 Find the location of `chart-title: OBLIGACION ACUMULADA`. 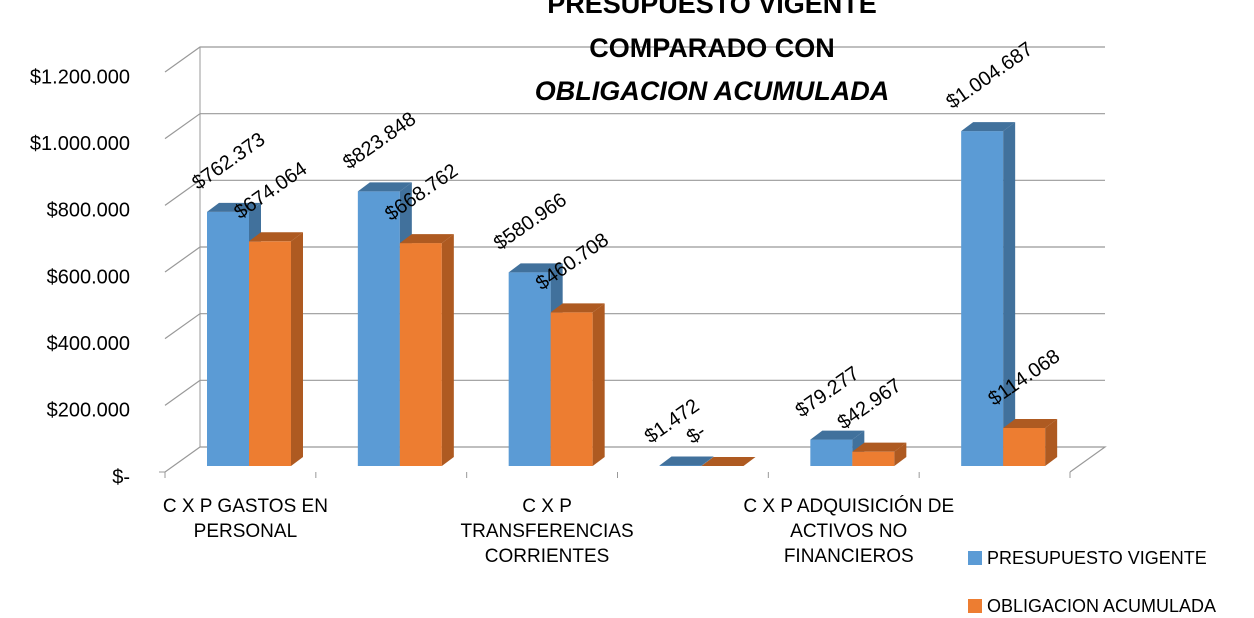

chart-title: OBLIGACION ACUMULADA is located at coordinates (712, 91).